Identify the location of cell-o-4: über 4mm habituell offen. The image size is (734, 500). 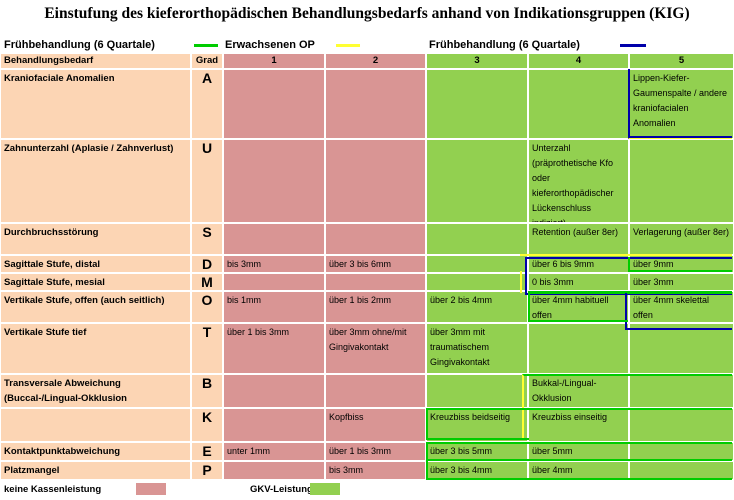
(578, 307).